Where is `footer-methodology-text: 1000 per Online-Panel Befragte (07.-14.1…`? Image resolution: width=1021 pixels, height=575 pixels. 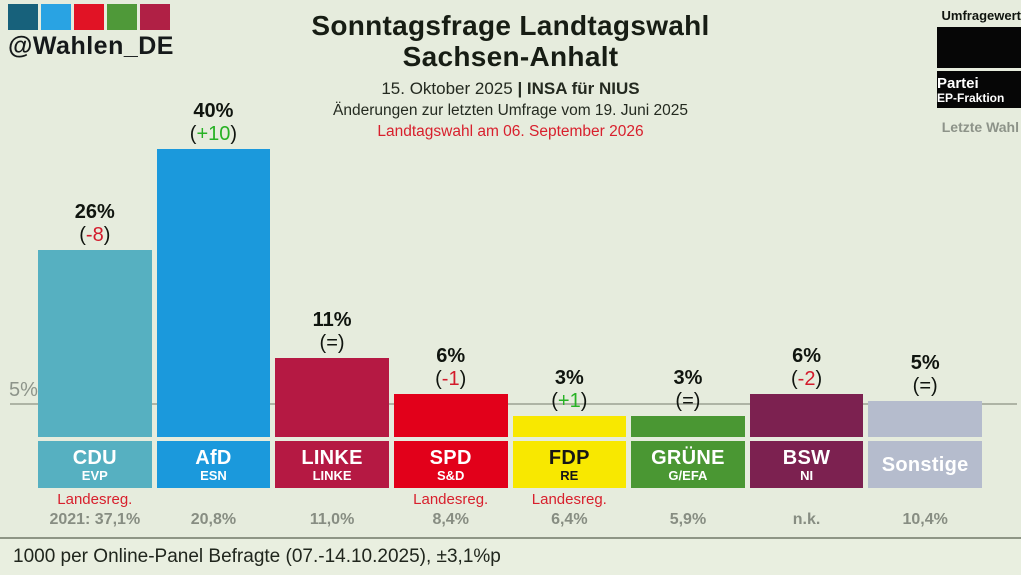 footer-methodology-text: 1000 per Online-Panel Befragte (07.-14.1… is located at coordinates (257, 556).